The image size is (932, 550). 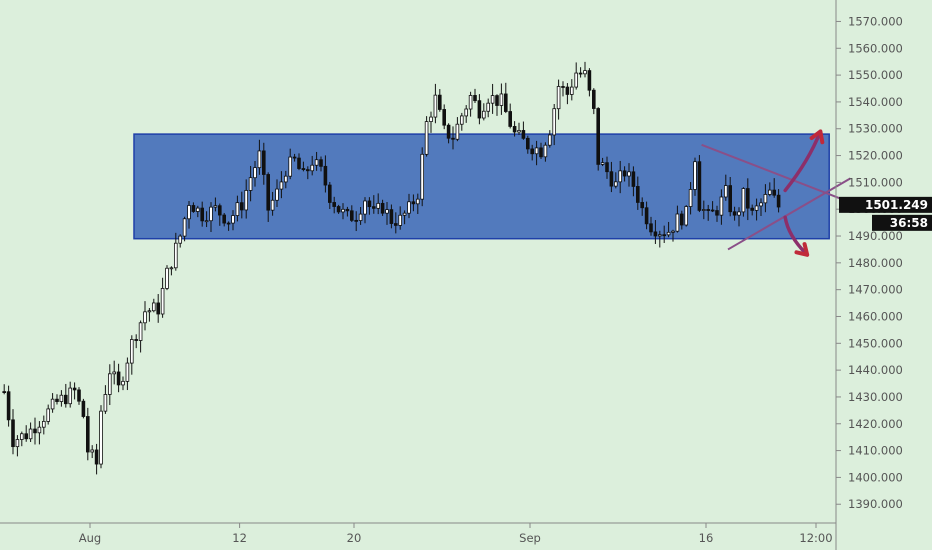 I want to click on y-tick-label: 1550.000, so click(x=875, y=75).